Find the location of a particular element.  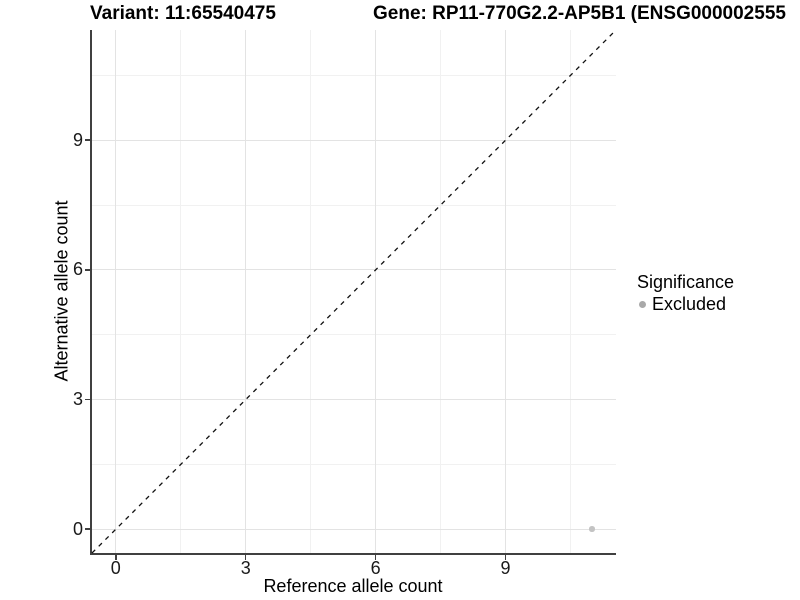

legend-title: Significance is located at coordinates (686, 282).